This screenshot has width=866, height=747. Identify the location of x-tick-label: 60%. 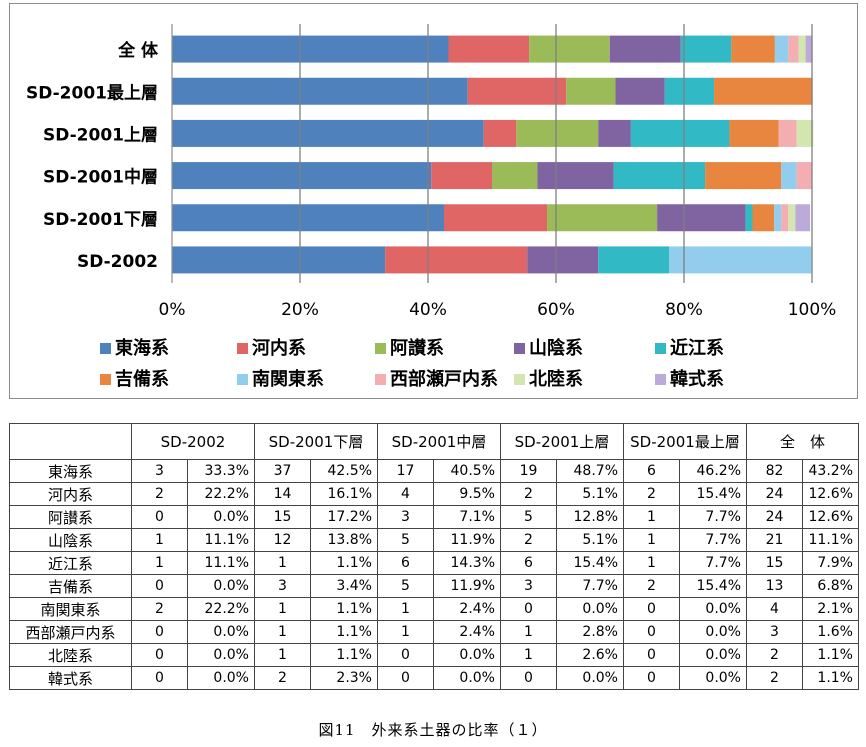
(556, 310).